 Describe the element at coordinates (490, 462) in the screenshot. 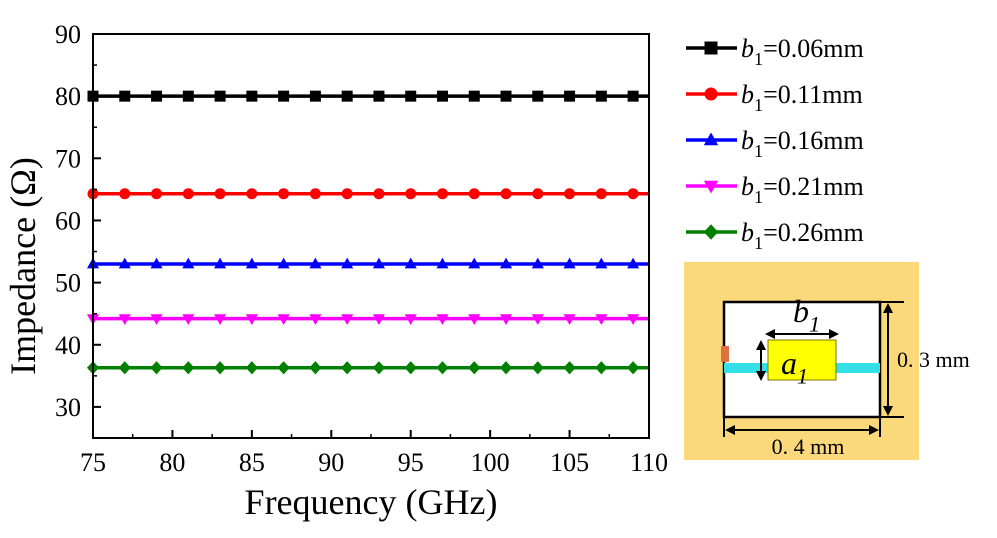

I see `x-tick-label: 100` at that location.